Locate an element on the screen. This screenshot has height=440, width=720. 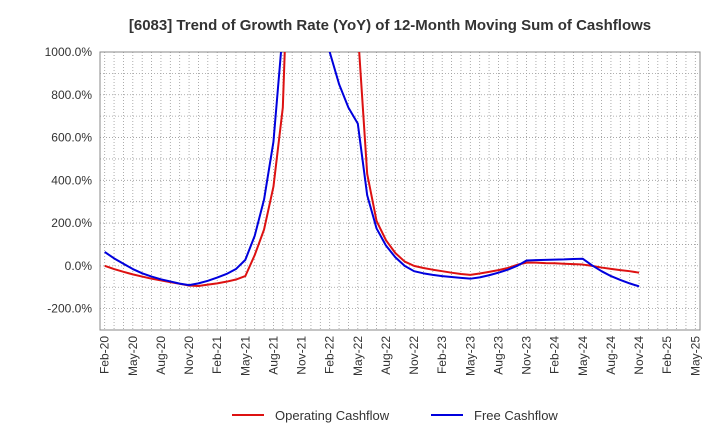
y-tick-label: 0.0% is located at coordinates (79, 266).